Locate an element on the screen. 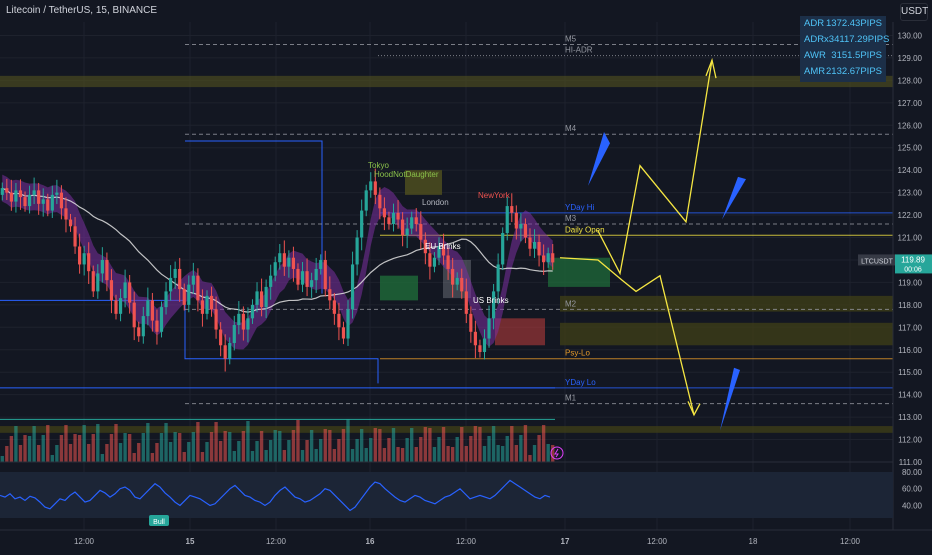 The width and height of the screenshot is (932, 555). stat-value: 3151.5PIPS is located at coordinates (856, 55).